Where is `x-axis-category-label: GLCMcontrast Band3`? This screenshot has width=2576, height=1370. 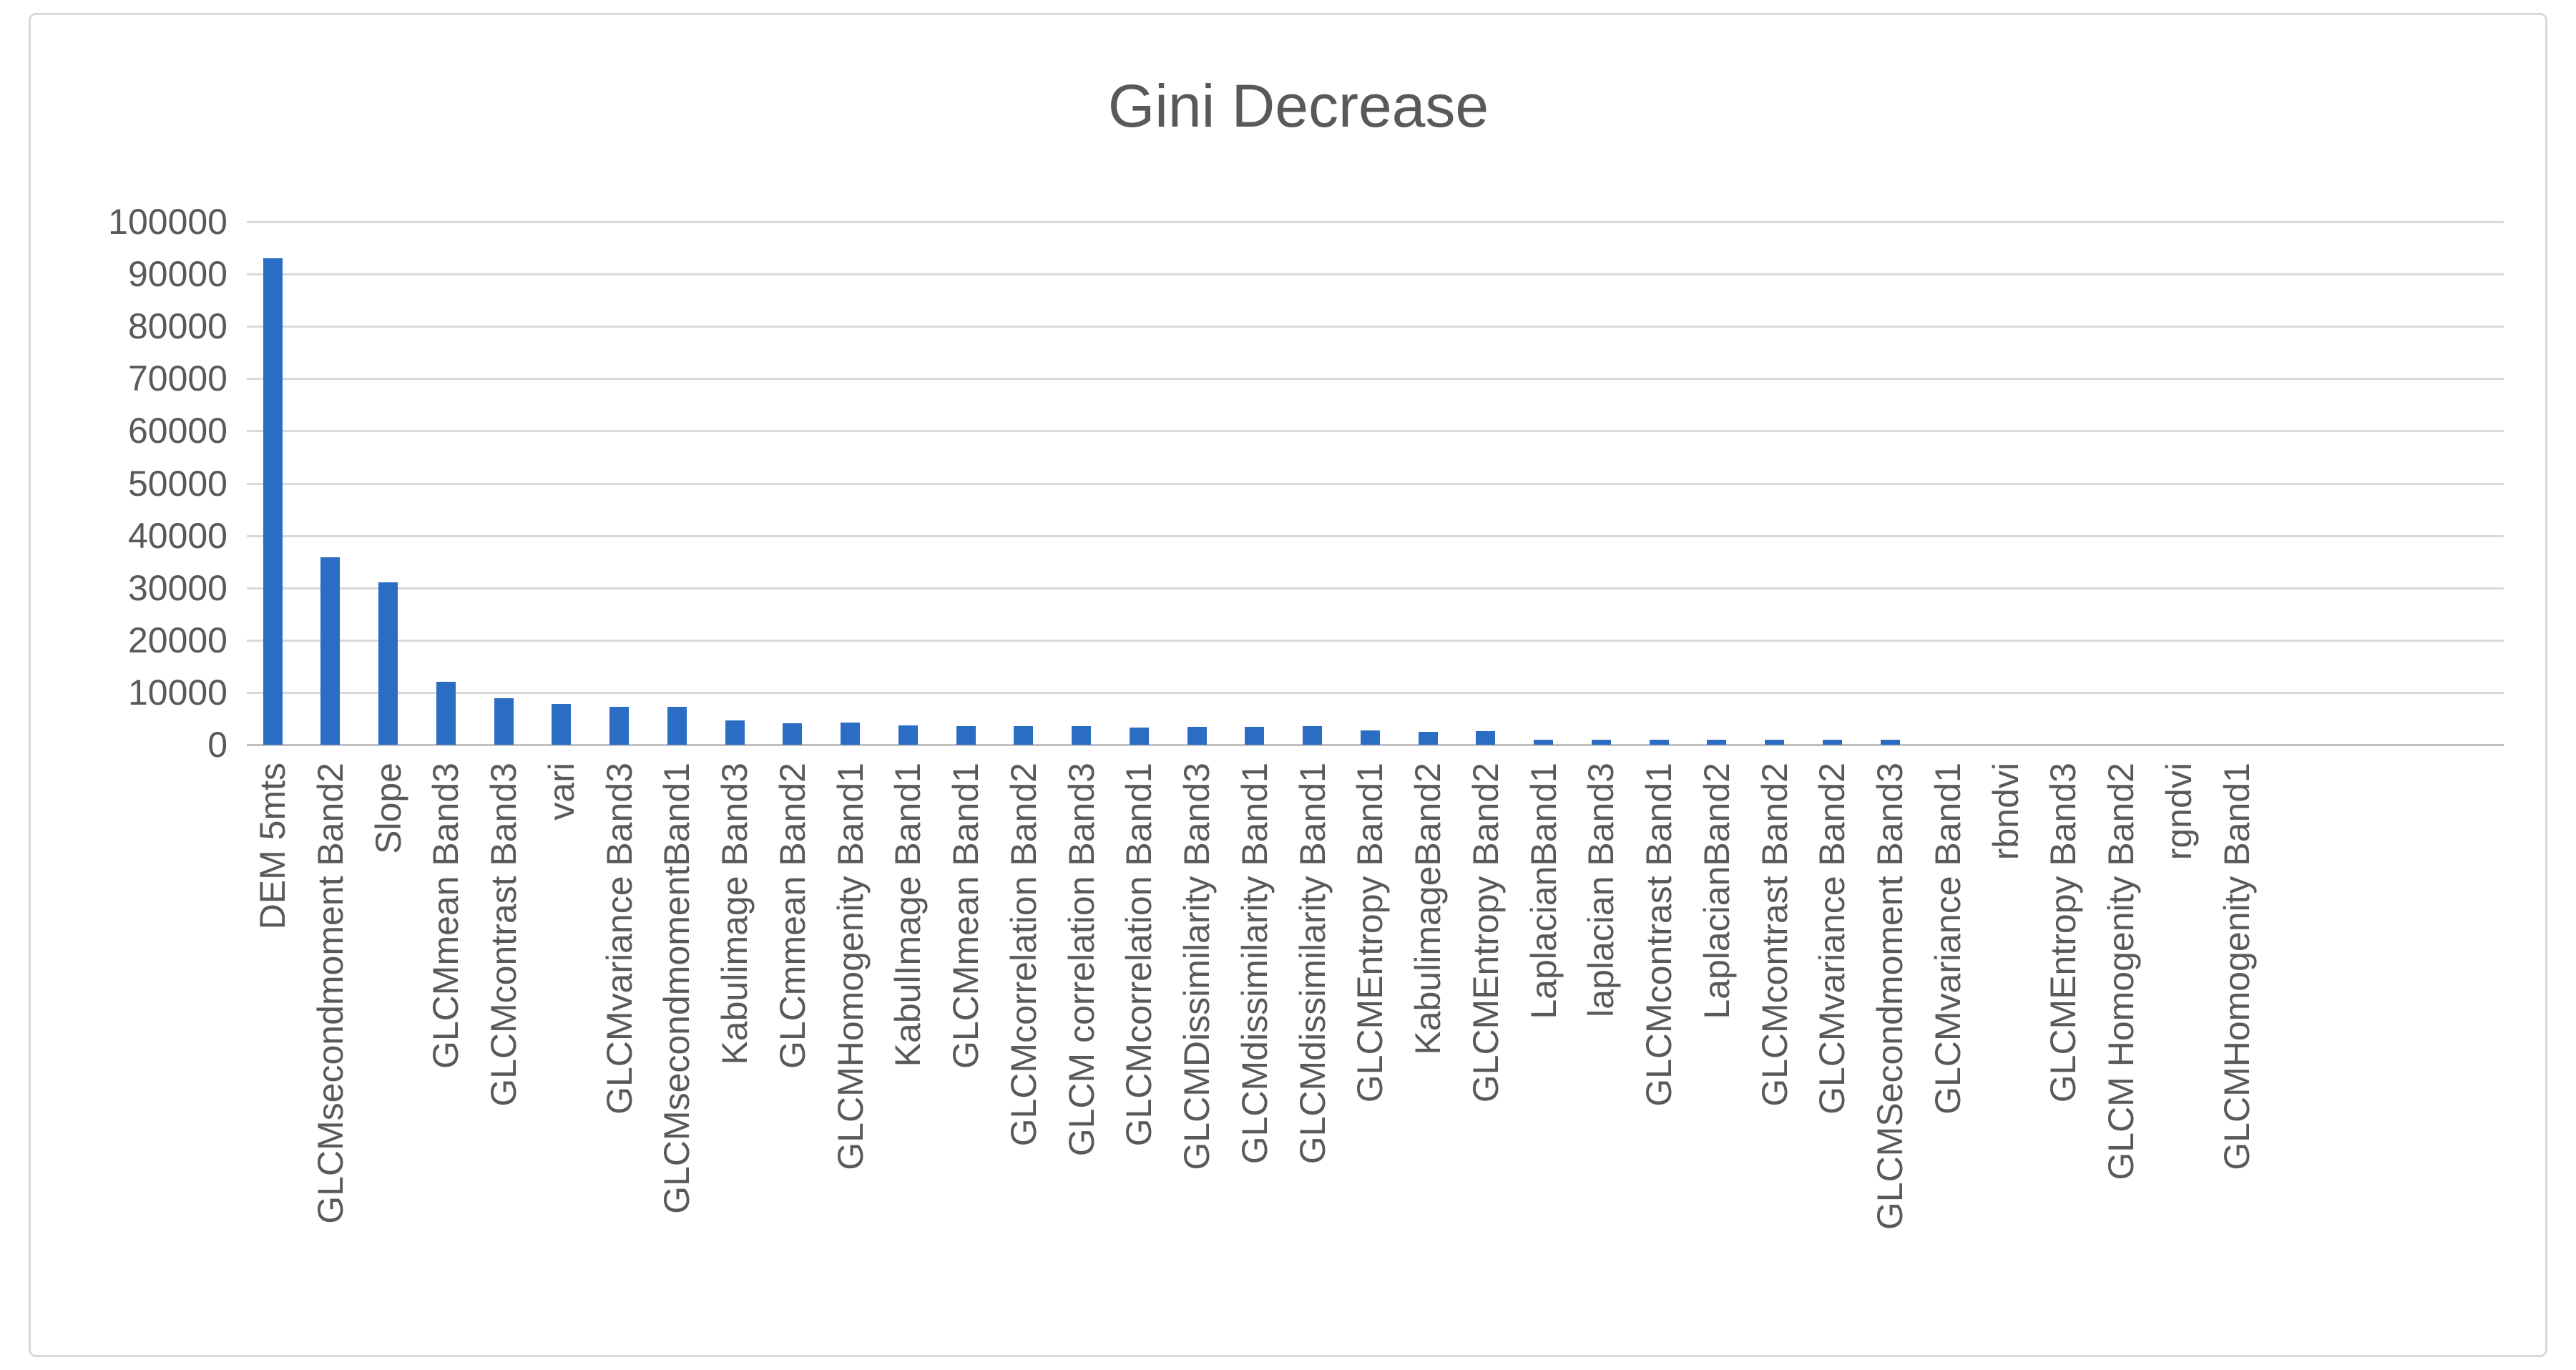 x-axis-category-label: GLCMcontrast Band3 is located at coordinates (504, 935).